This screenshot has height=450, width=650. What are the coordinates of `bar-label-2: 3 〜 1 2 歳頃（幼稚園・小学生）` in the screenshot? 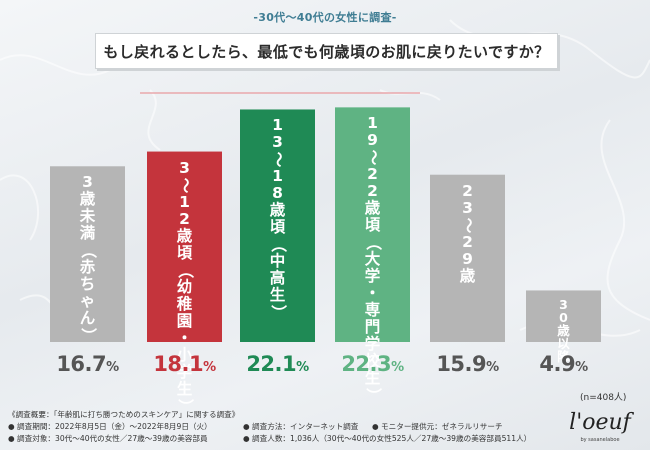 It's located at (184, 286).